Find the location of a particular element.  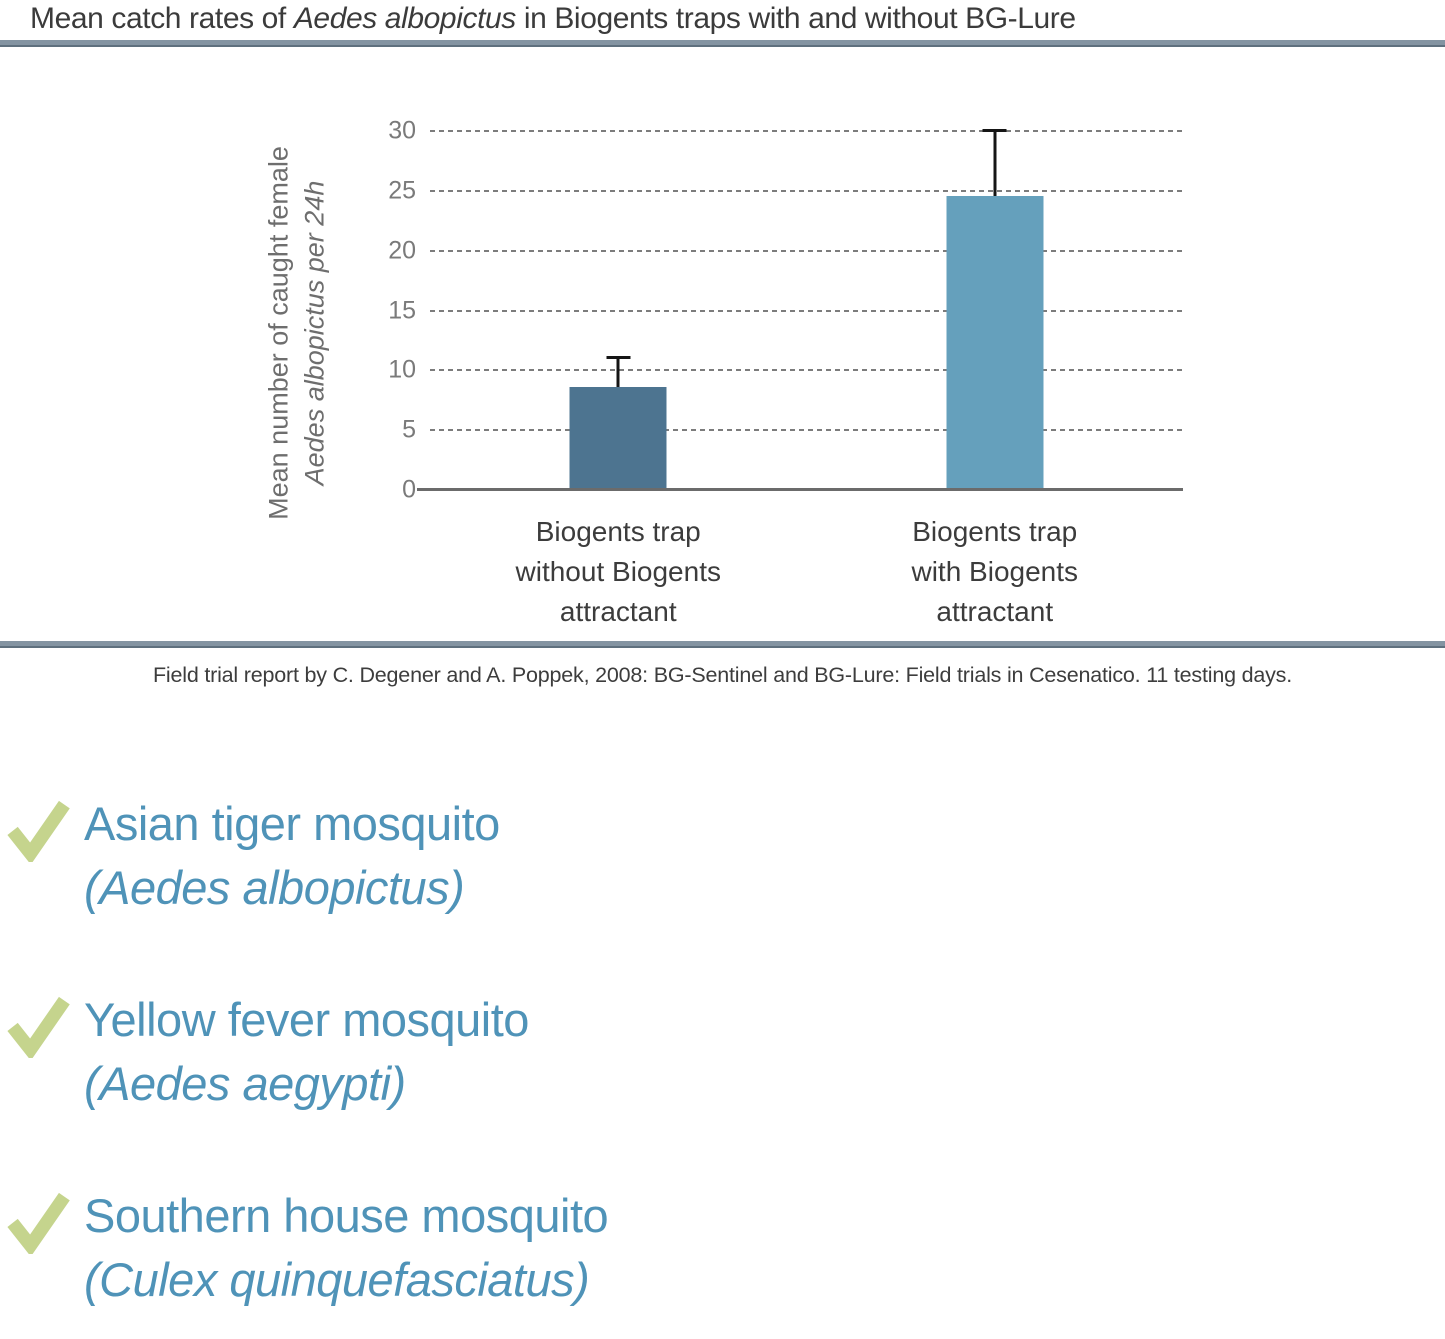

column-with-attractant: Biogents trap with Biogents attractant is located at coordinates (995, 377).